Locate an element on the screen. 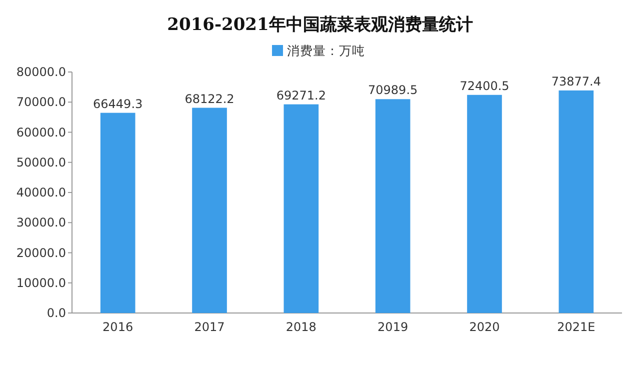 The width and height of the screenshot is (640, 366). data-label: 66449.3 is located at coordinates (118, 103).